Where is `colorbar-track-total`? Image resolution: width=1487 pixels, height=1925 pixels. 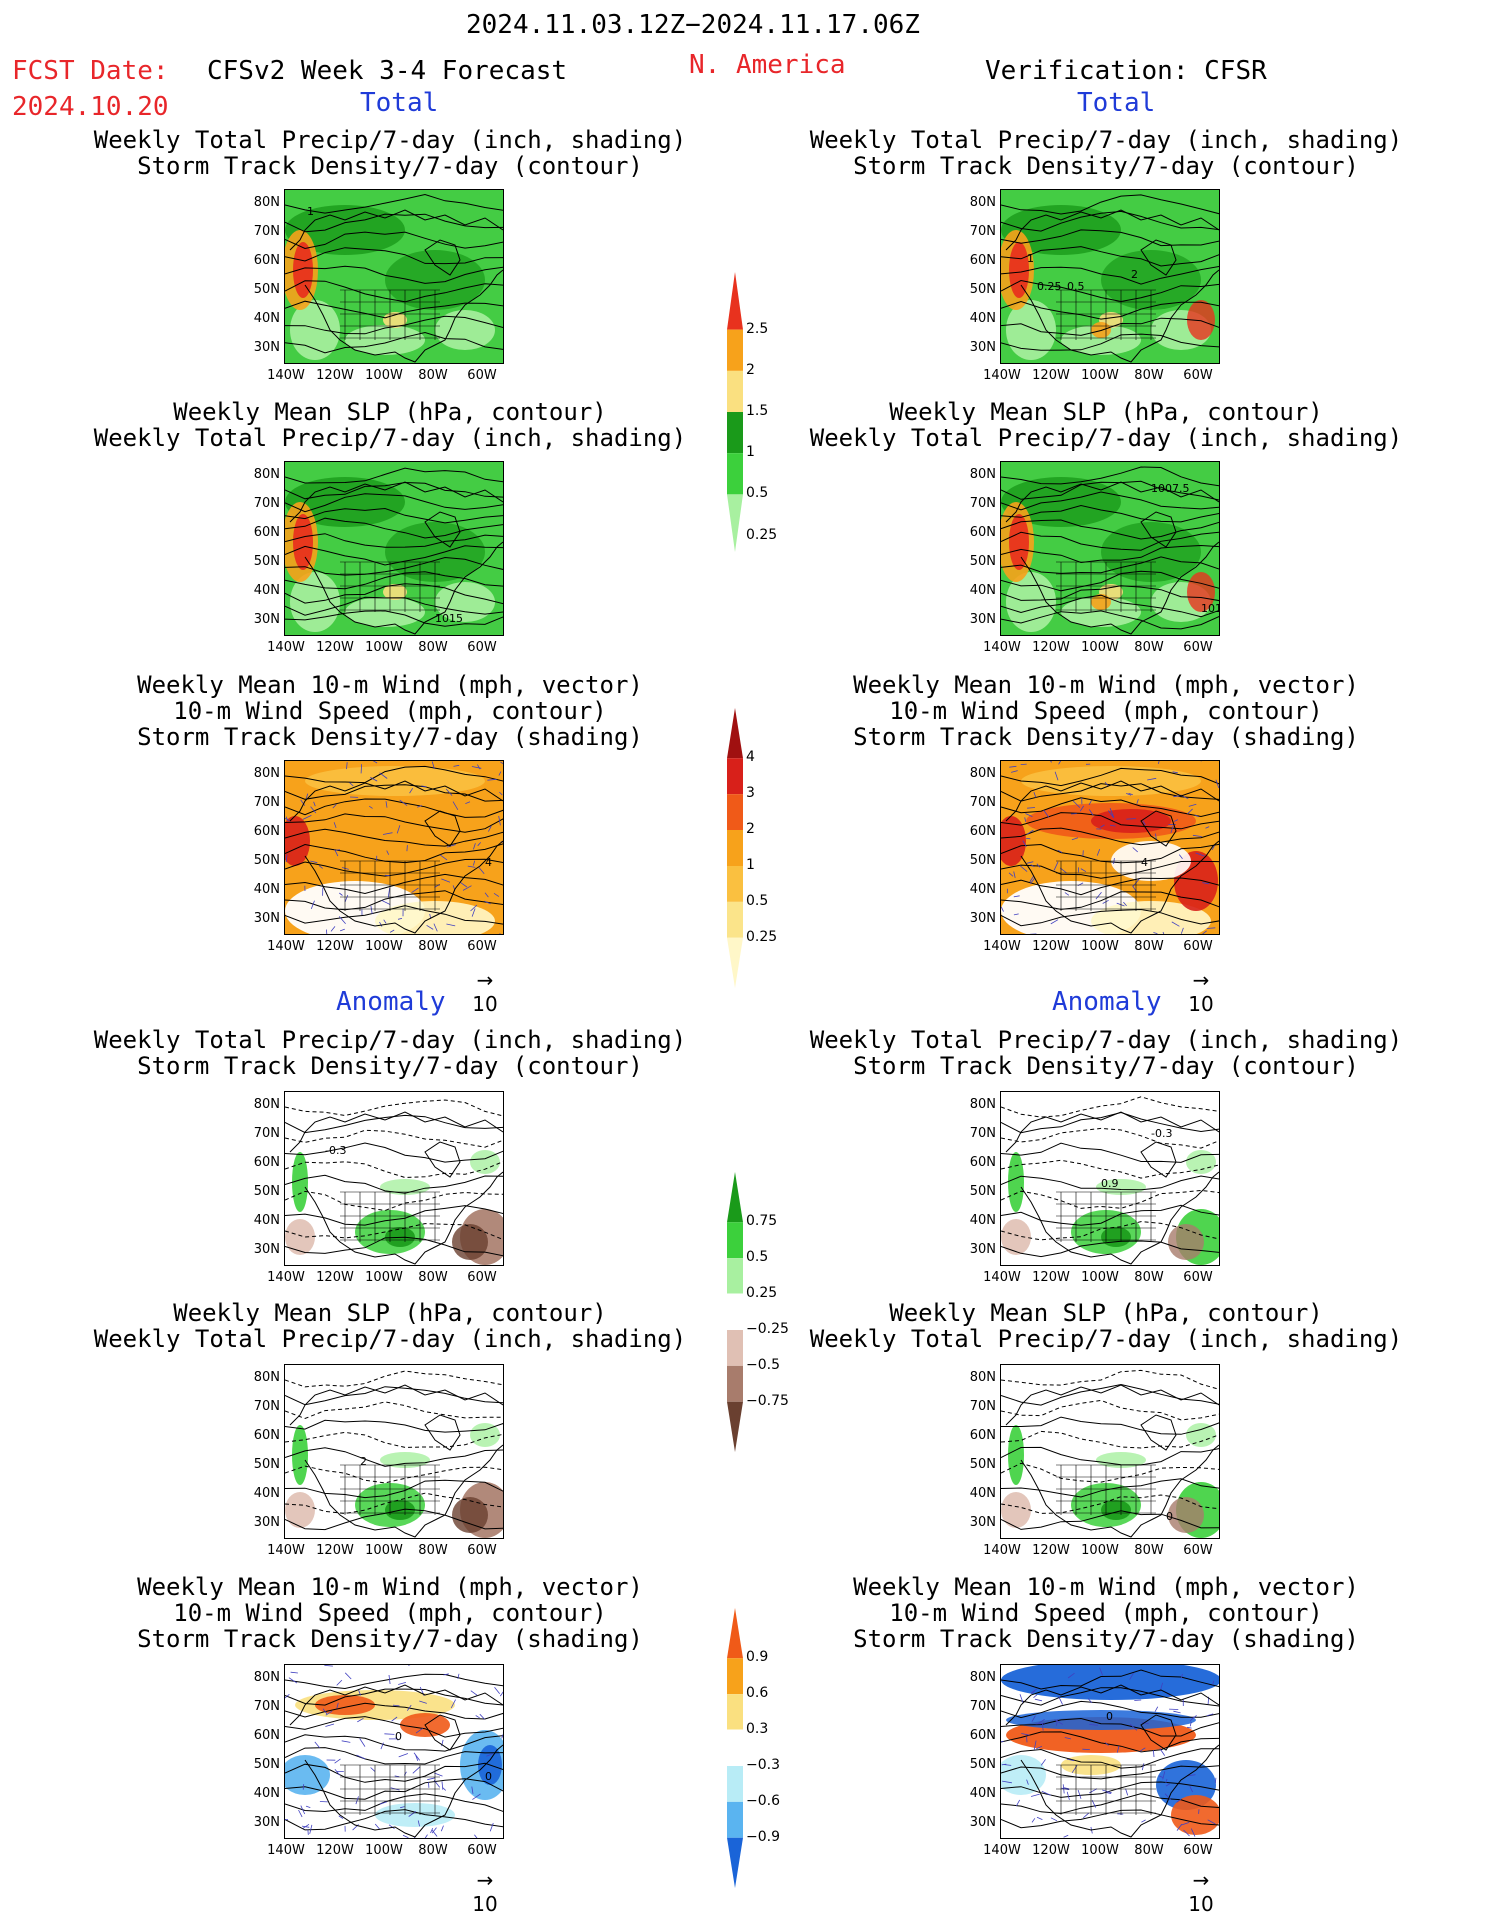 colorbar-track-total is located at coordinates (735, 848).